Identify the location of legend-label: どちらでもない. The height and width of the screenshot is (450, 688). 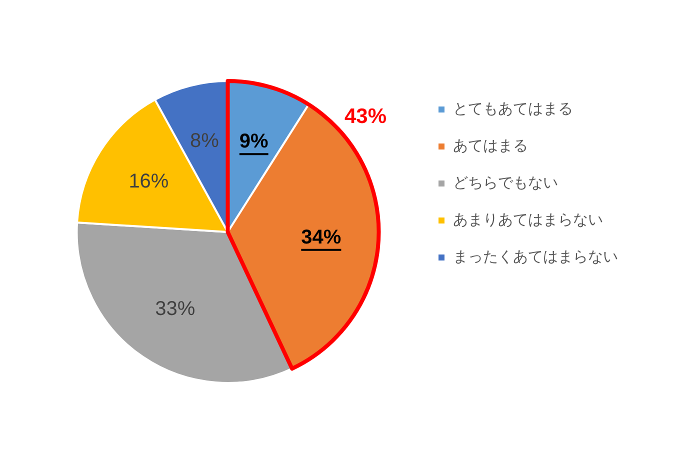
(505, 183).